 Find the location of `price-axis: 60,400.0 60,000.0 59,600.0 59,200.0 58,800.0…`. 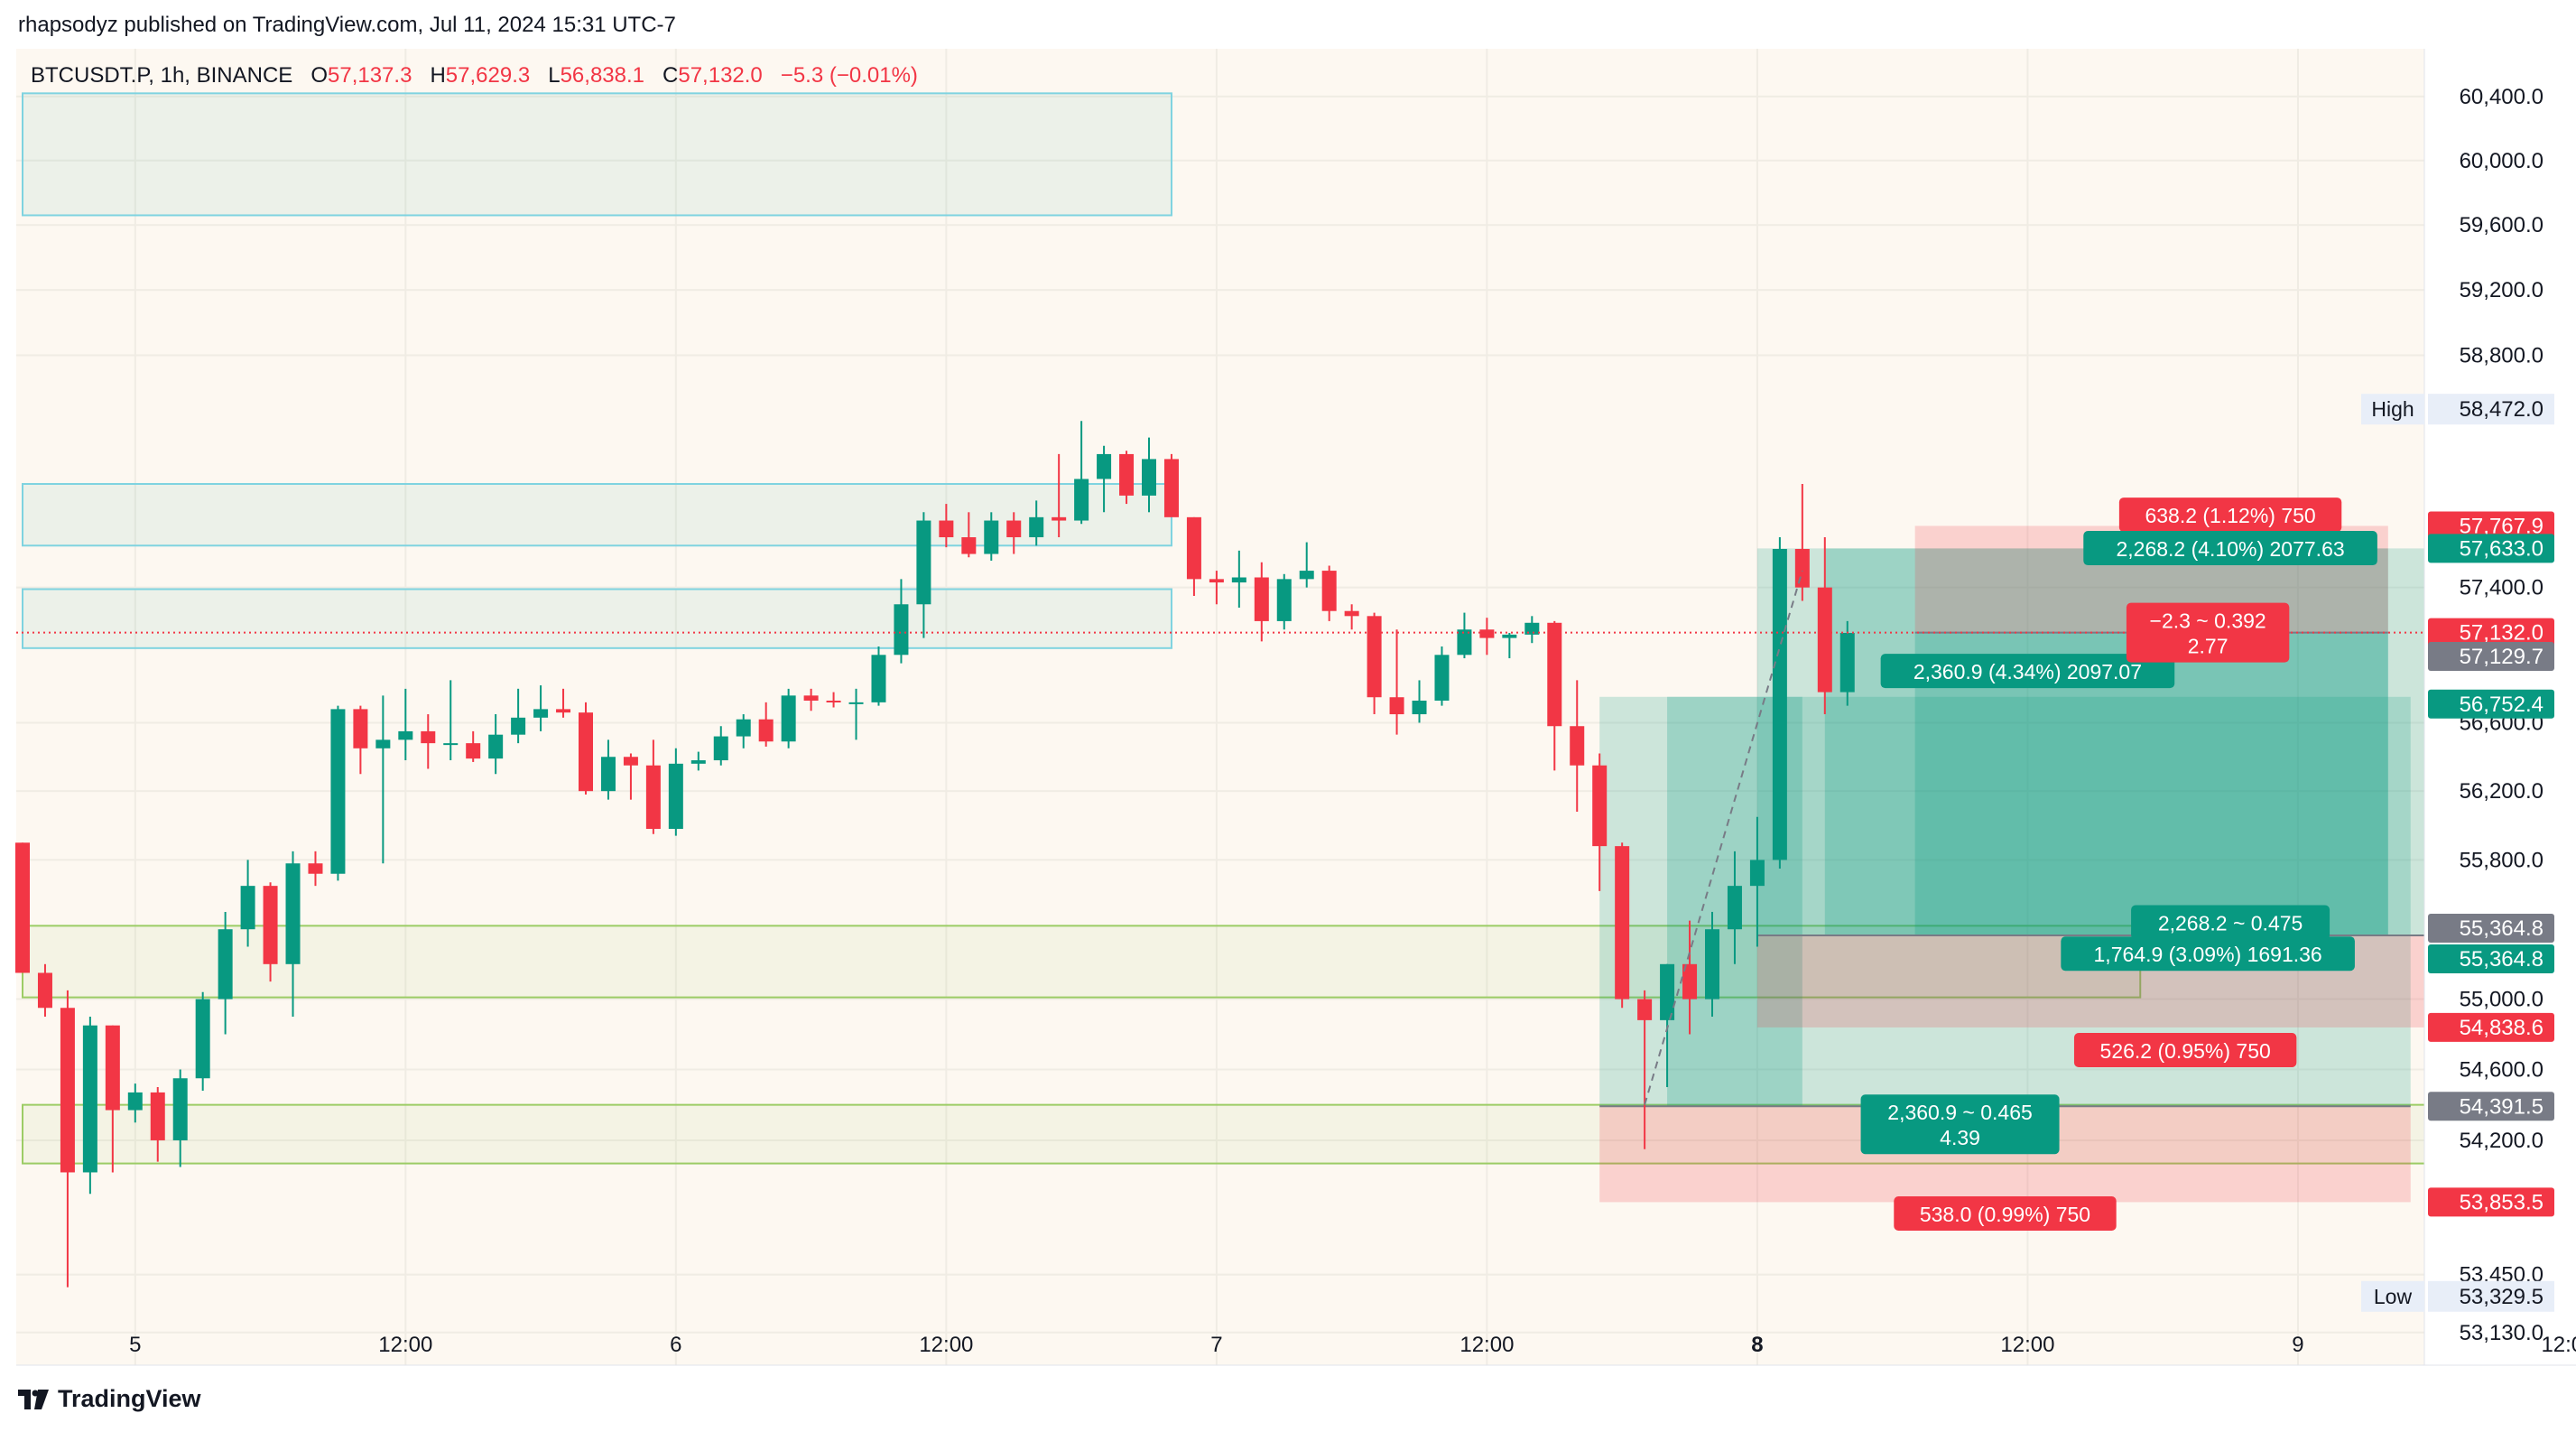

price-axis: 60,400.0 60,000.0 59,600.0 59,200.0 58,800.0… is located at coordinates (2468, 707).